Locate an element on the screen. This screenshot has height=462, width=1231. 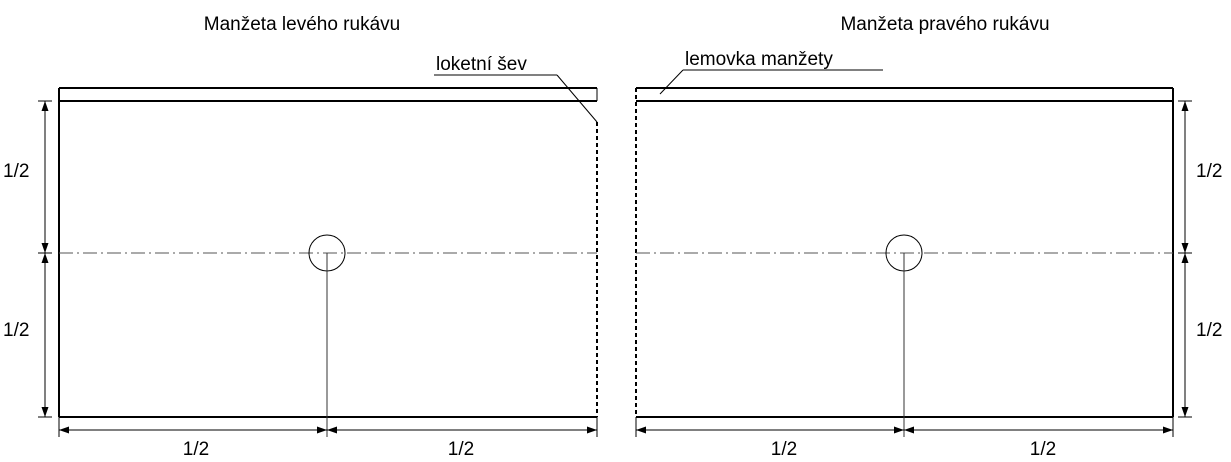
left-callout-leader is located at coordinates (577, 98).